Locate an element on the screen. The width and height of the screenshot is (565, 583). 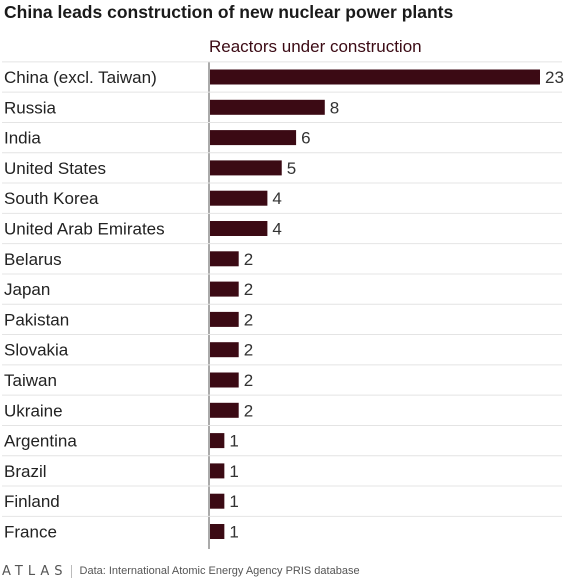
category-label: Finland is located at coordinates (32, 501).